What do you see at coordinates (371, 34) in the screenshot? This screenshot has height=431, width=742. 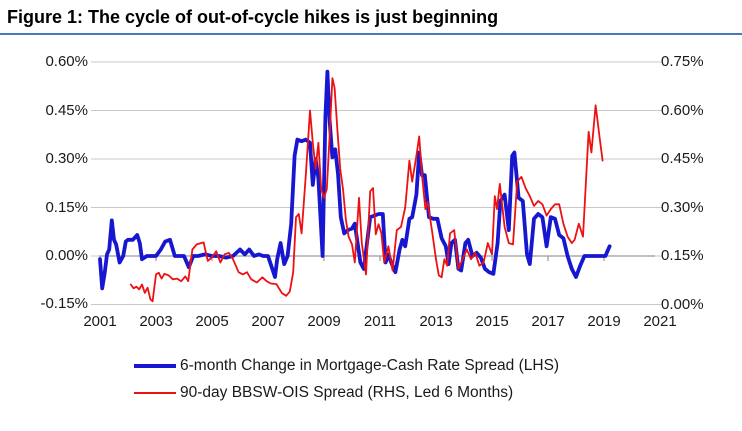 I see `title-underline` at bounding box center [371, 34].